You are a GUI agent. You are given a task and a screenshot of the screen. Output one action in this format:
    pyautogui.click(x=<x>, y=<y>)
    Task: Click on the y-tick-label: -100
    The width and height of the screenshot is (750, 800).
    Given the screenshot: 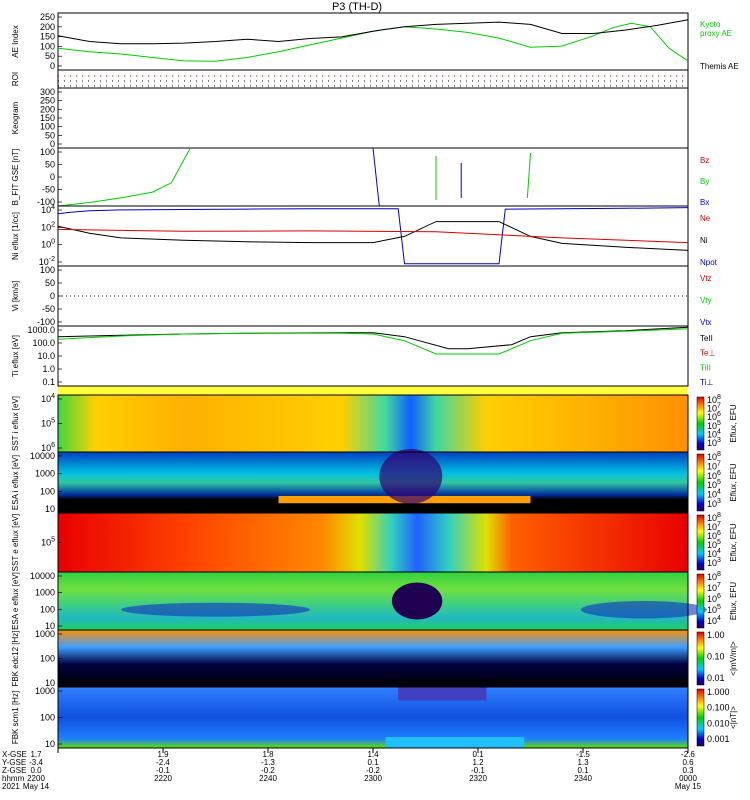 What is the action you would take?
    pyautogui.click(x=46, y=202)
    